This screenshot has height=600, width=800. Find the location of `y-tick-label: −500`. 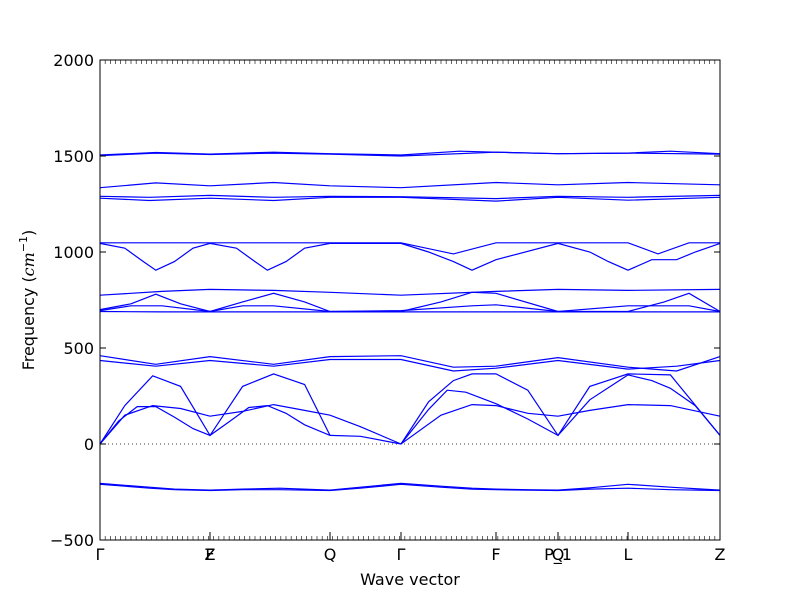

y-tick-label: −500 is located at coordinates (72, 540).